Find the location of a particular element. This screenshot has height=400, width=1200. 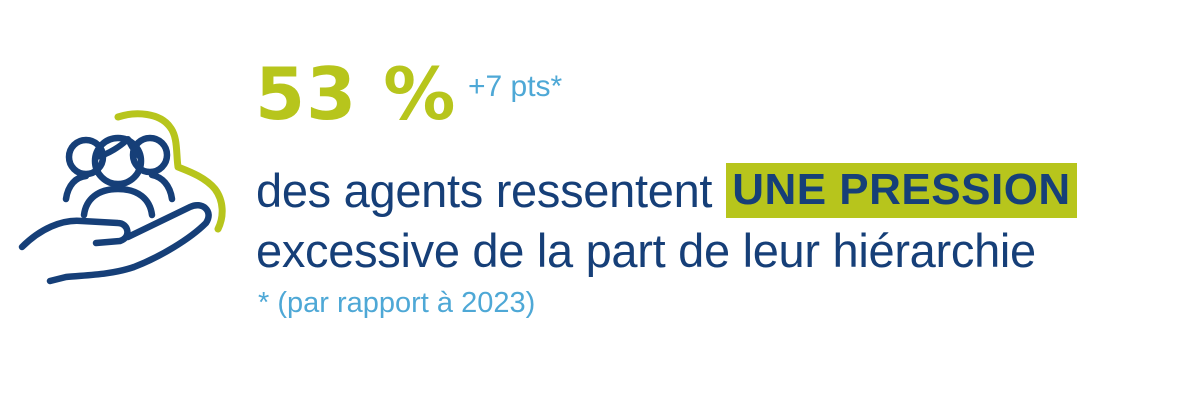

headline-line-1: des agents ressentent UNE PRESSION is located at coordinates (666, 190).